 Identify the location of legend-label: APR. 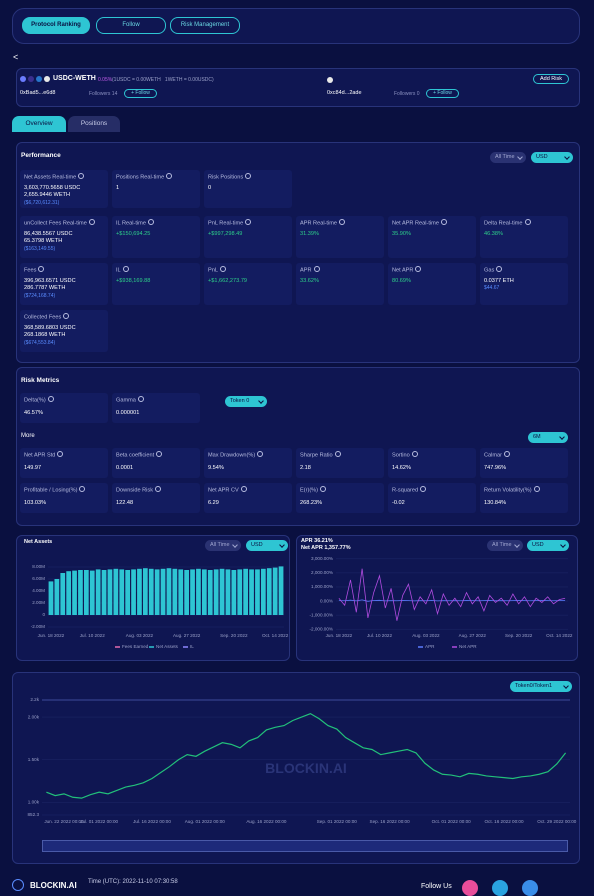
(430, 646).